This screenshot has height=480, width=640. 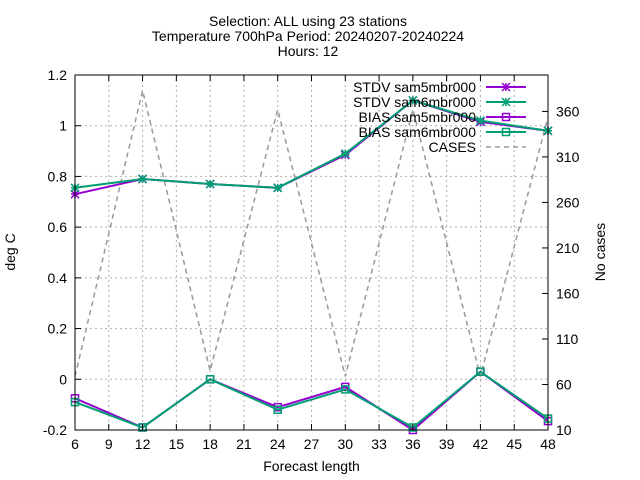 I want to click on x-tick-label: 21, so click(x=244, y=444).